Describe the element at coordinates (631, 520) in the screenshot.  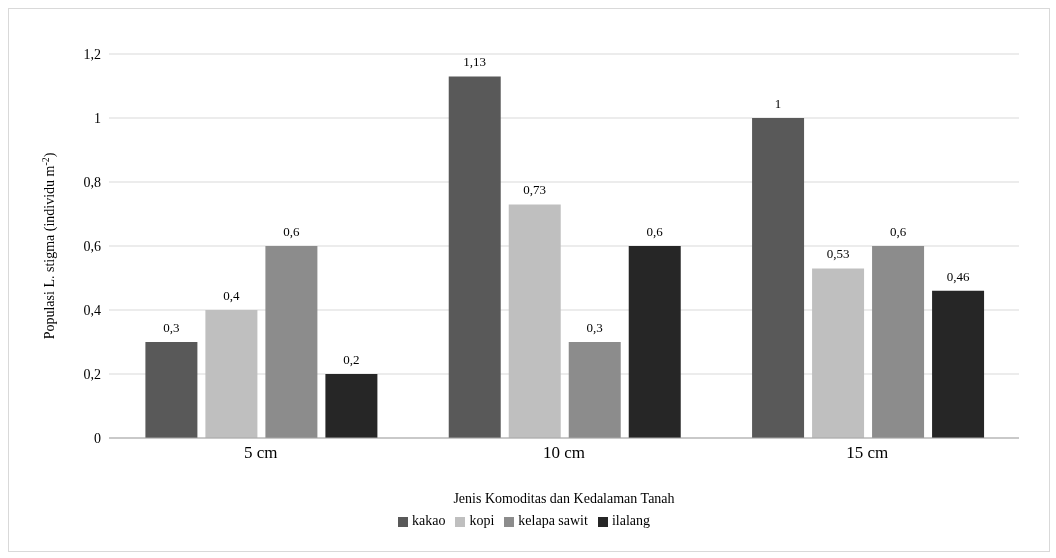
I see `legend-label: ilalang` at that location.